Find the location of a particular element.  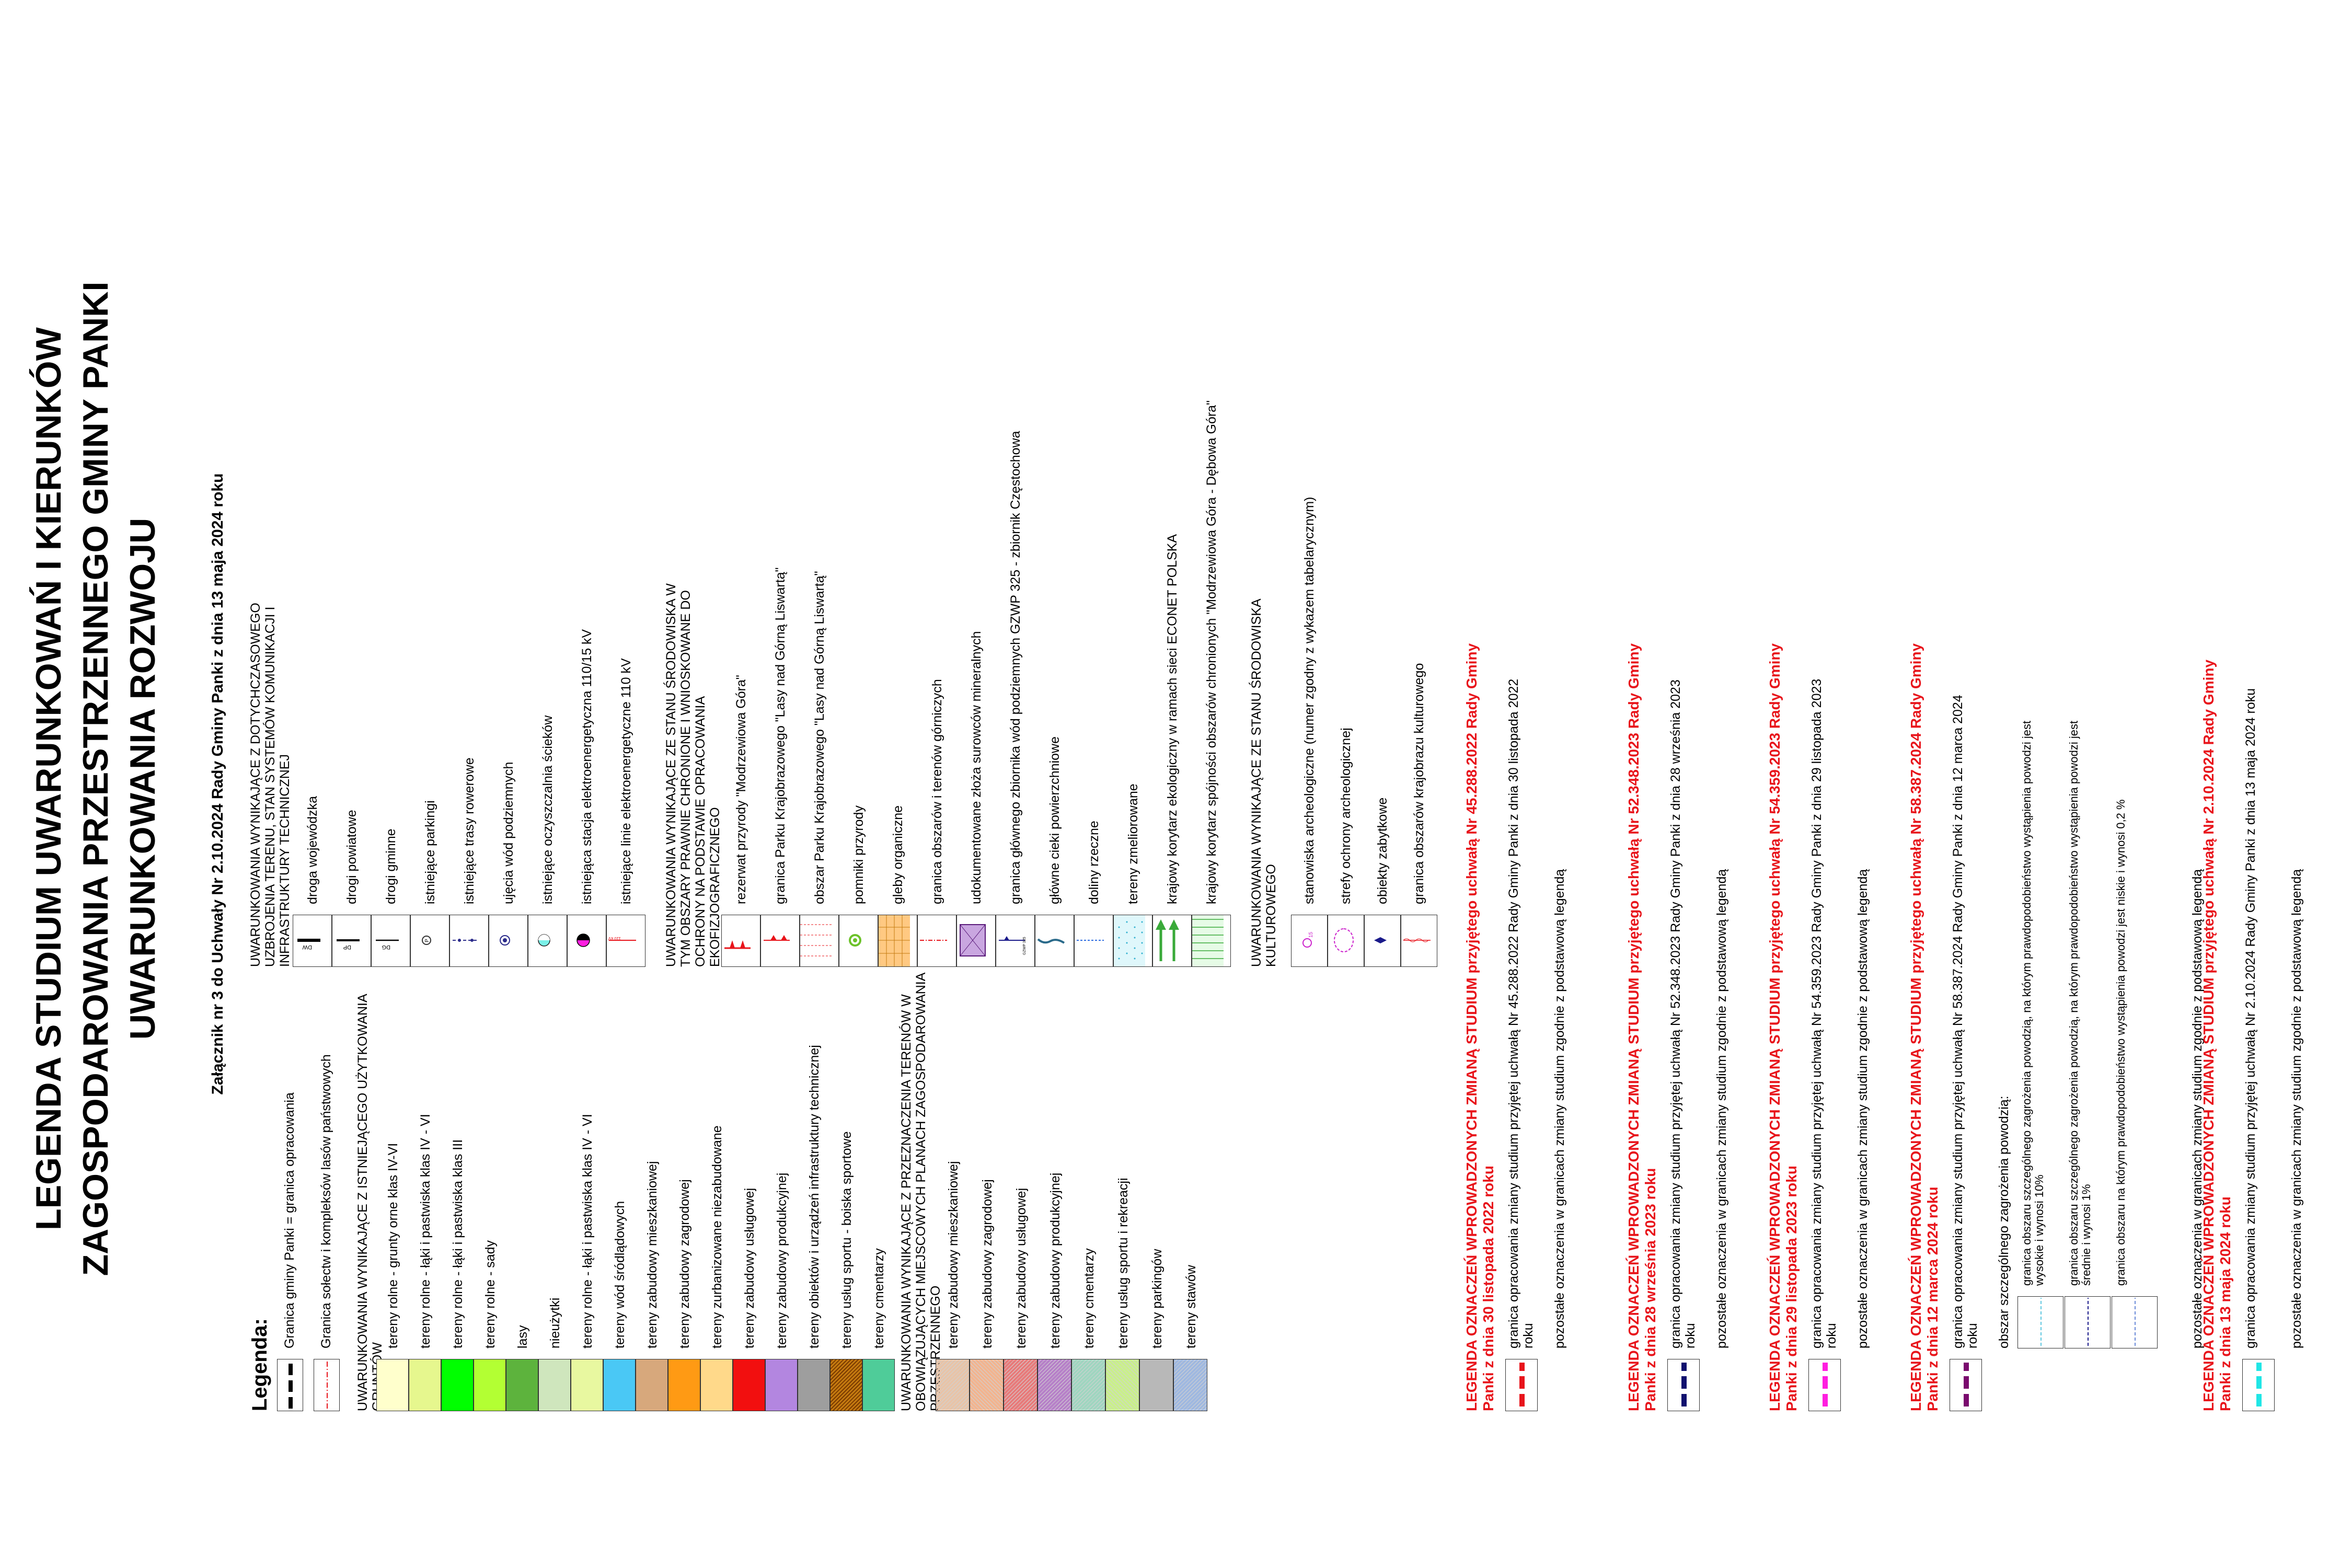

svg-text: 110 kV is located at coordinates (614, 938).